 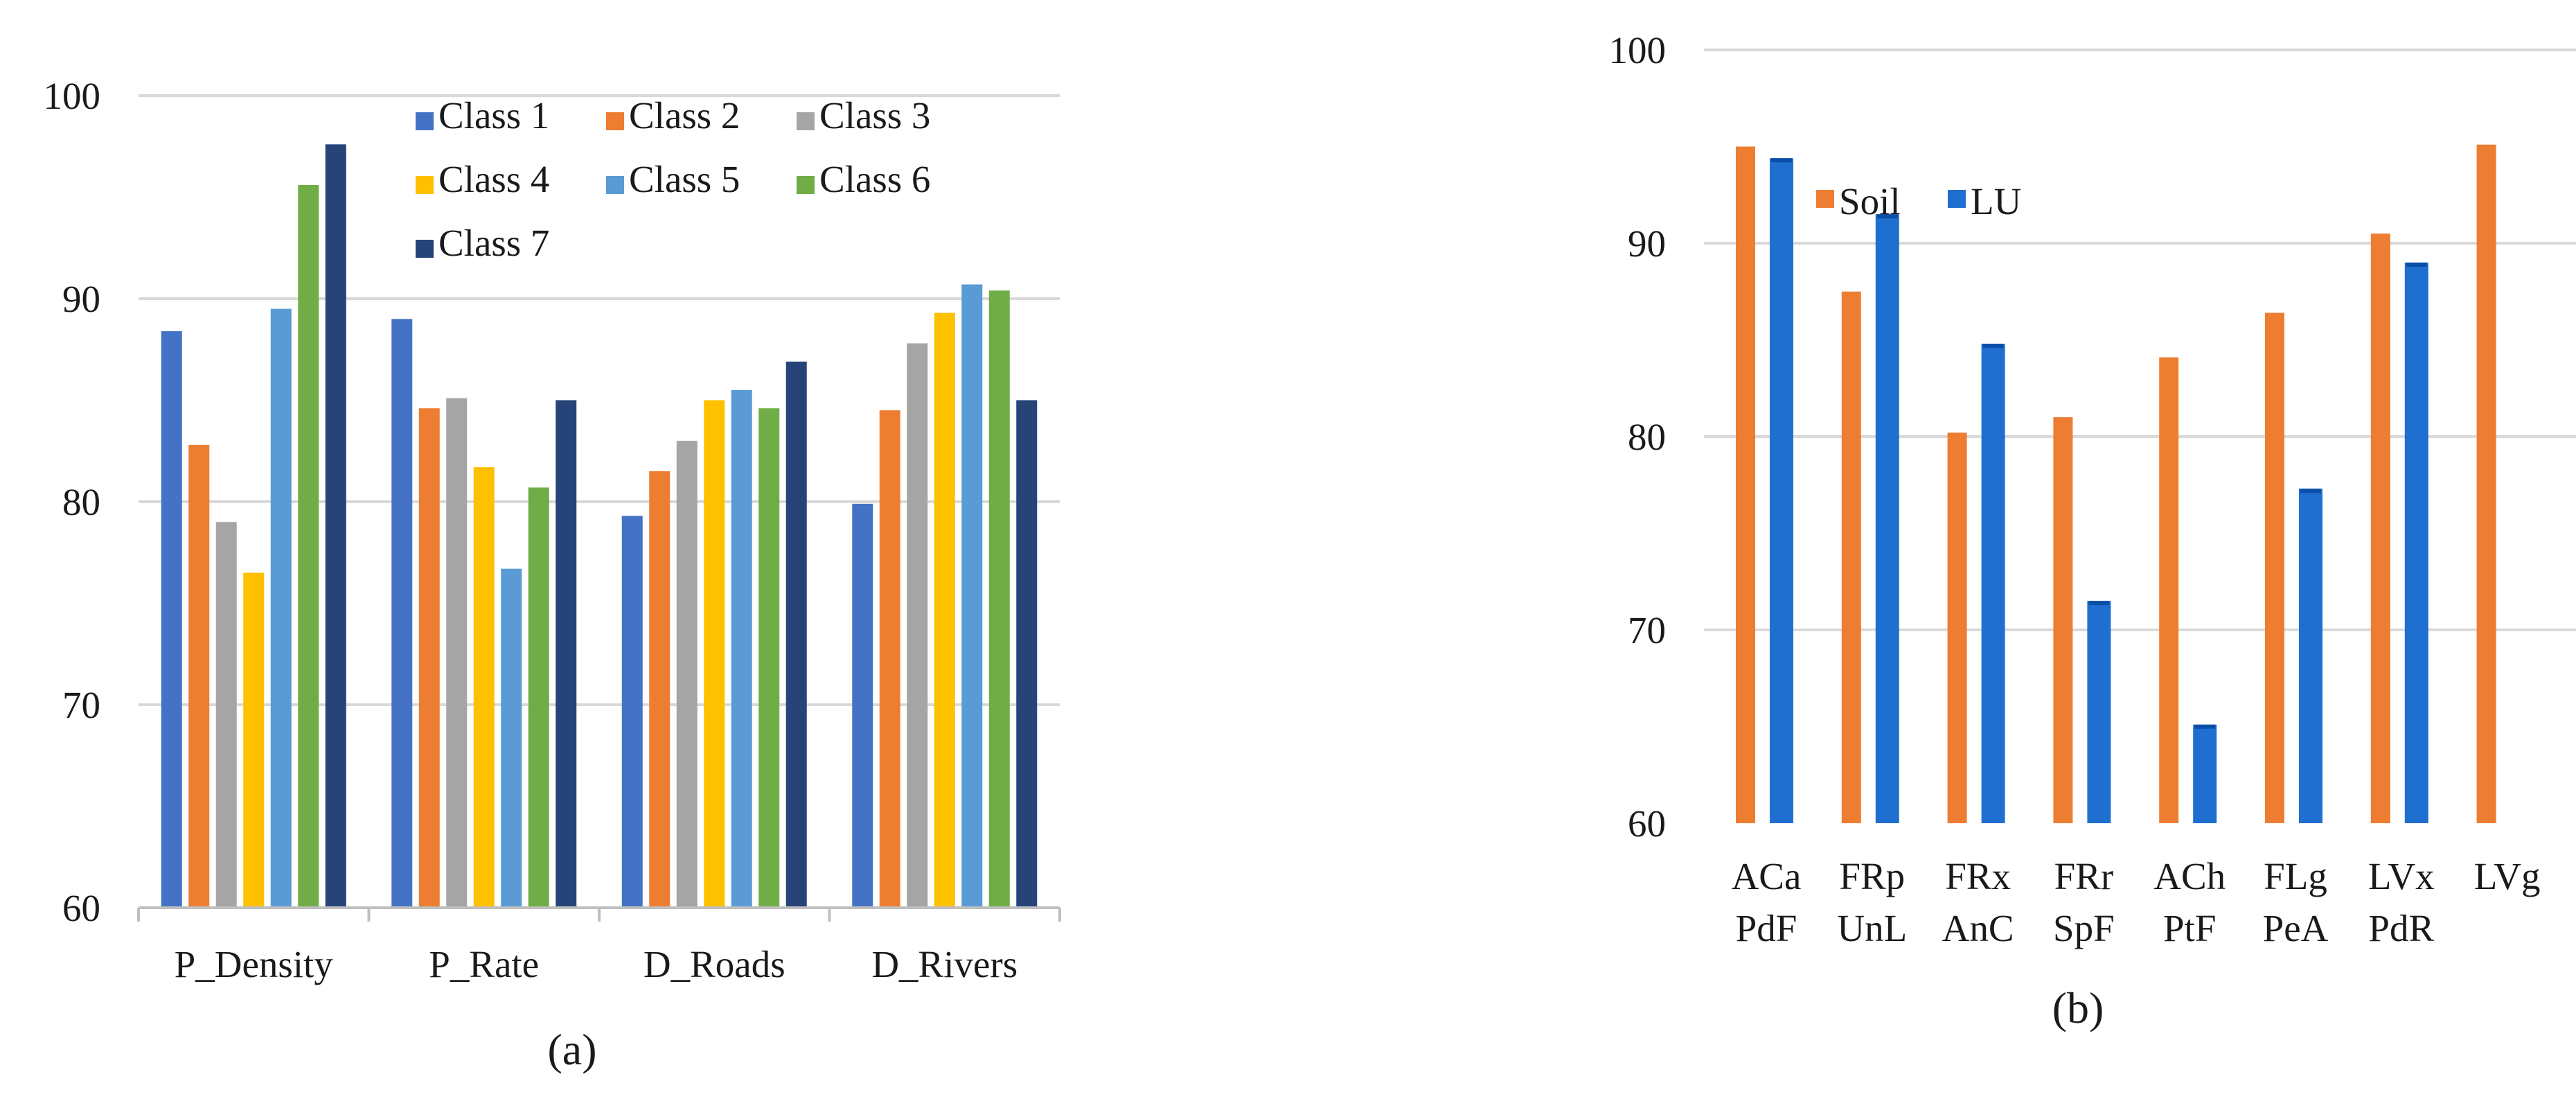 I want to click on panel-label-b: (b), so click(x=2078, y=1007).